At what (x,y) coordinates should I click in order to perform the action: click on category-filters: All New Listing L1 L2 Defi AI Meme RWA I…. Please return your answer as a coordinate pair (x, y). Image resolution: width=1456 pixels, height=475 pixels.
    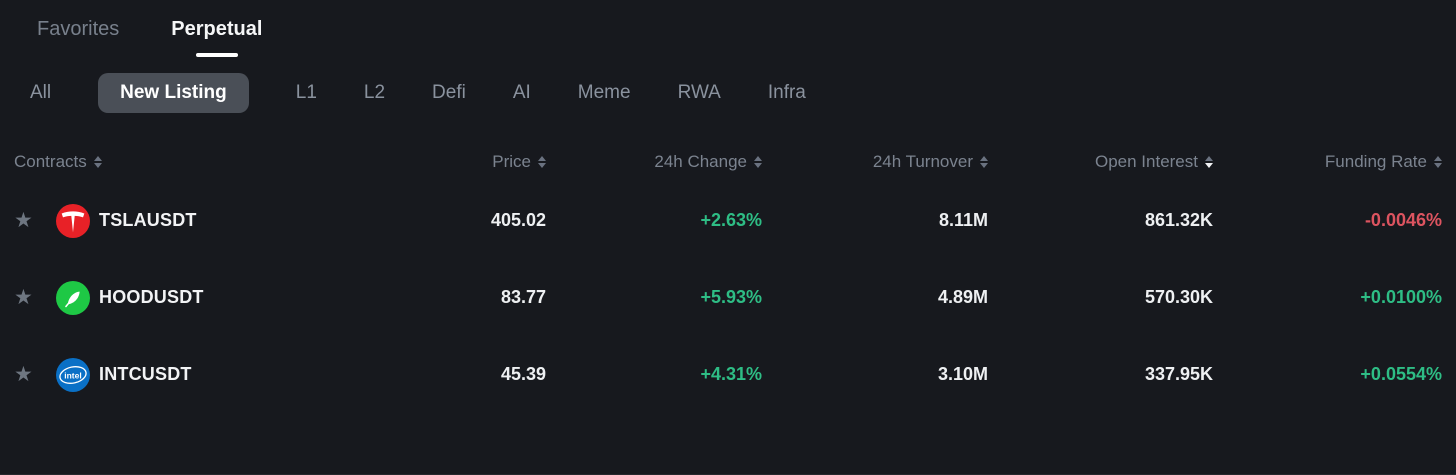
    Looking at the image, I should click on (743, 92).